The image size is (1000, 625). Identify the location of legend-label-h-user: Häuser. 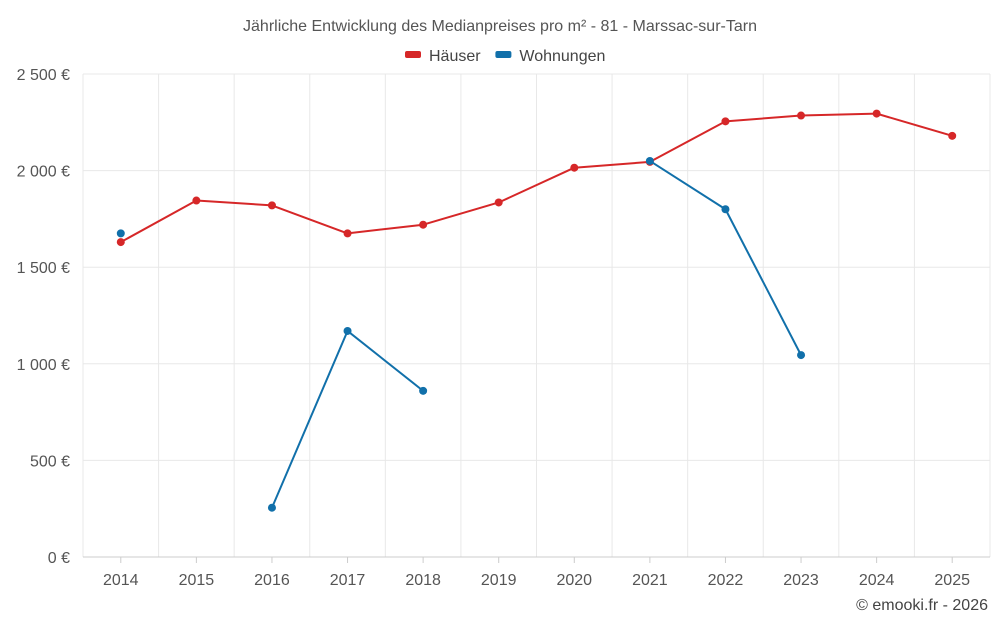
(455, 56).